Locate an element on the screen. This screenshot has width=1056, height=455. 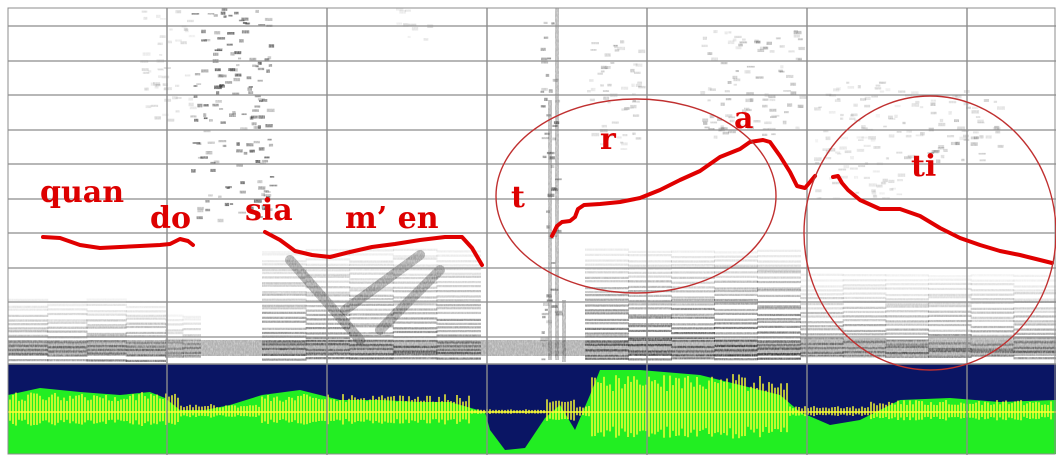
pitch-segment-quando is located at coordinates (118, 242).